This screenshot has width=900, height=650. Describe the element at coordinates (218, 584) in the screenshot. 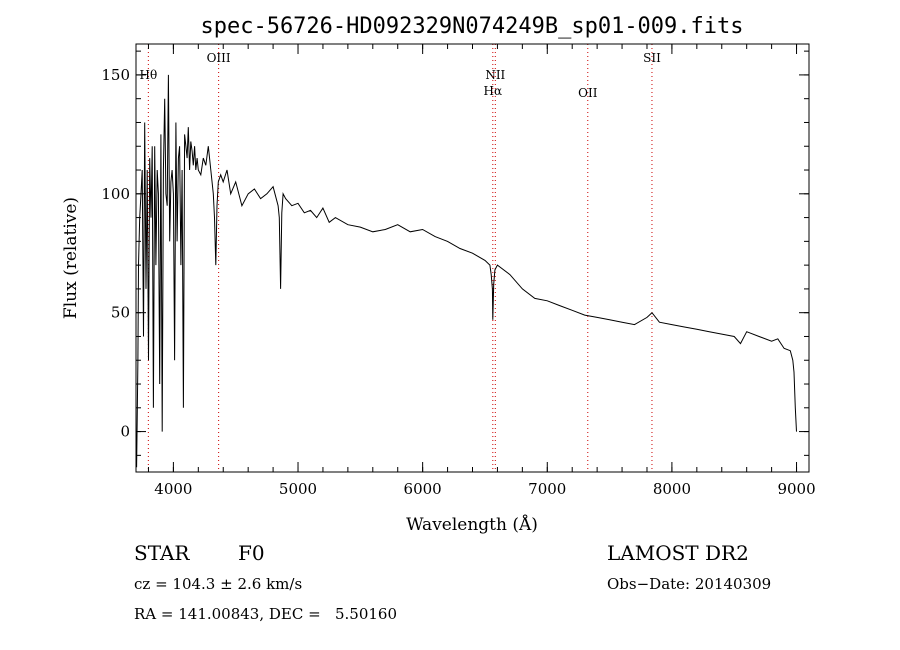

I see `redshift-text: cz = 104.3 ± 2.6 km/s` at that location.